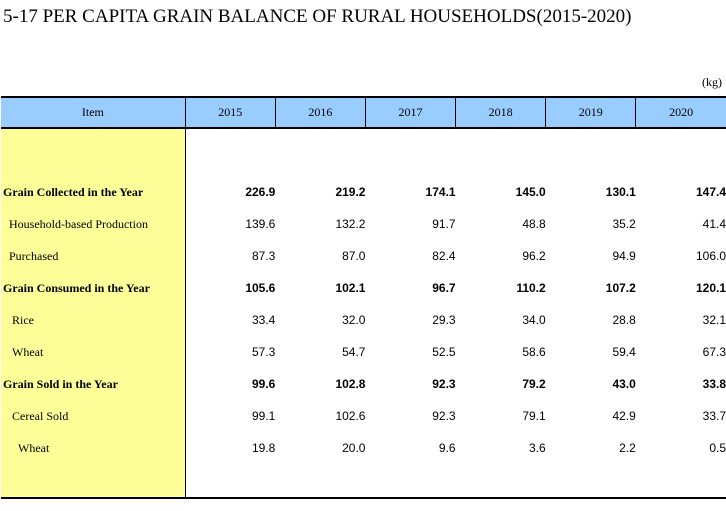 The width and height of the screenshot is (726, 511). What do you see at coordinates (534, 384) in the screenshot?
I see `value-text: 79.2` at bounding box center [534, 384].